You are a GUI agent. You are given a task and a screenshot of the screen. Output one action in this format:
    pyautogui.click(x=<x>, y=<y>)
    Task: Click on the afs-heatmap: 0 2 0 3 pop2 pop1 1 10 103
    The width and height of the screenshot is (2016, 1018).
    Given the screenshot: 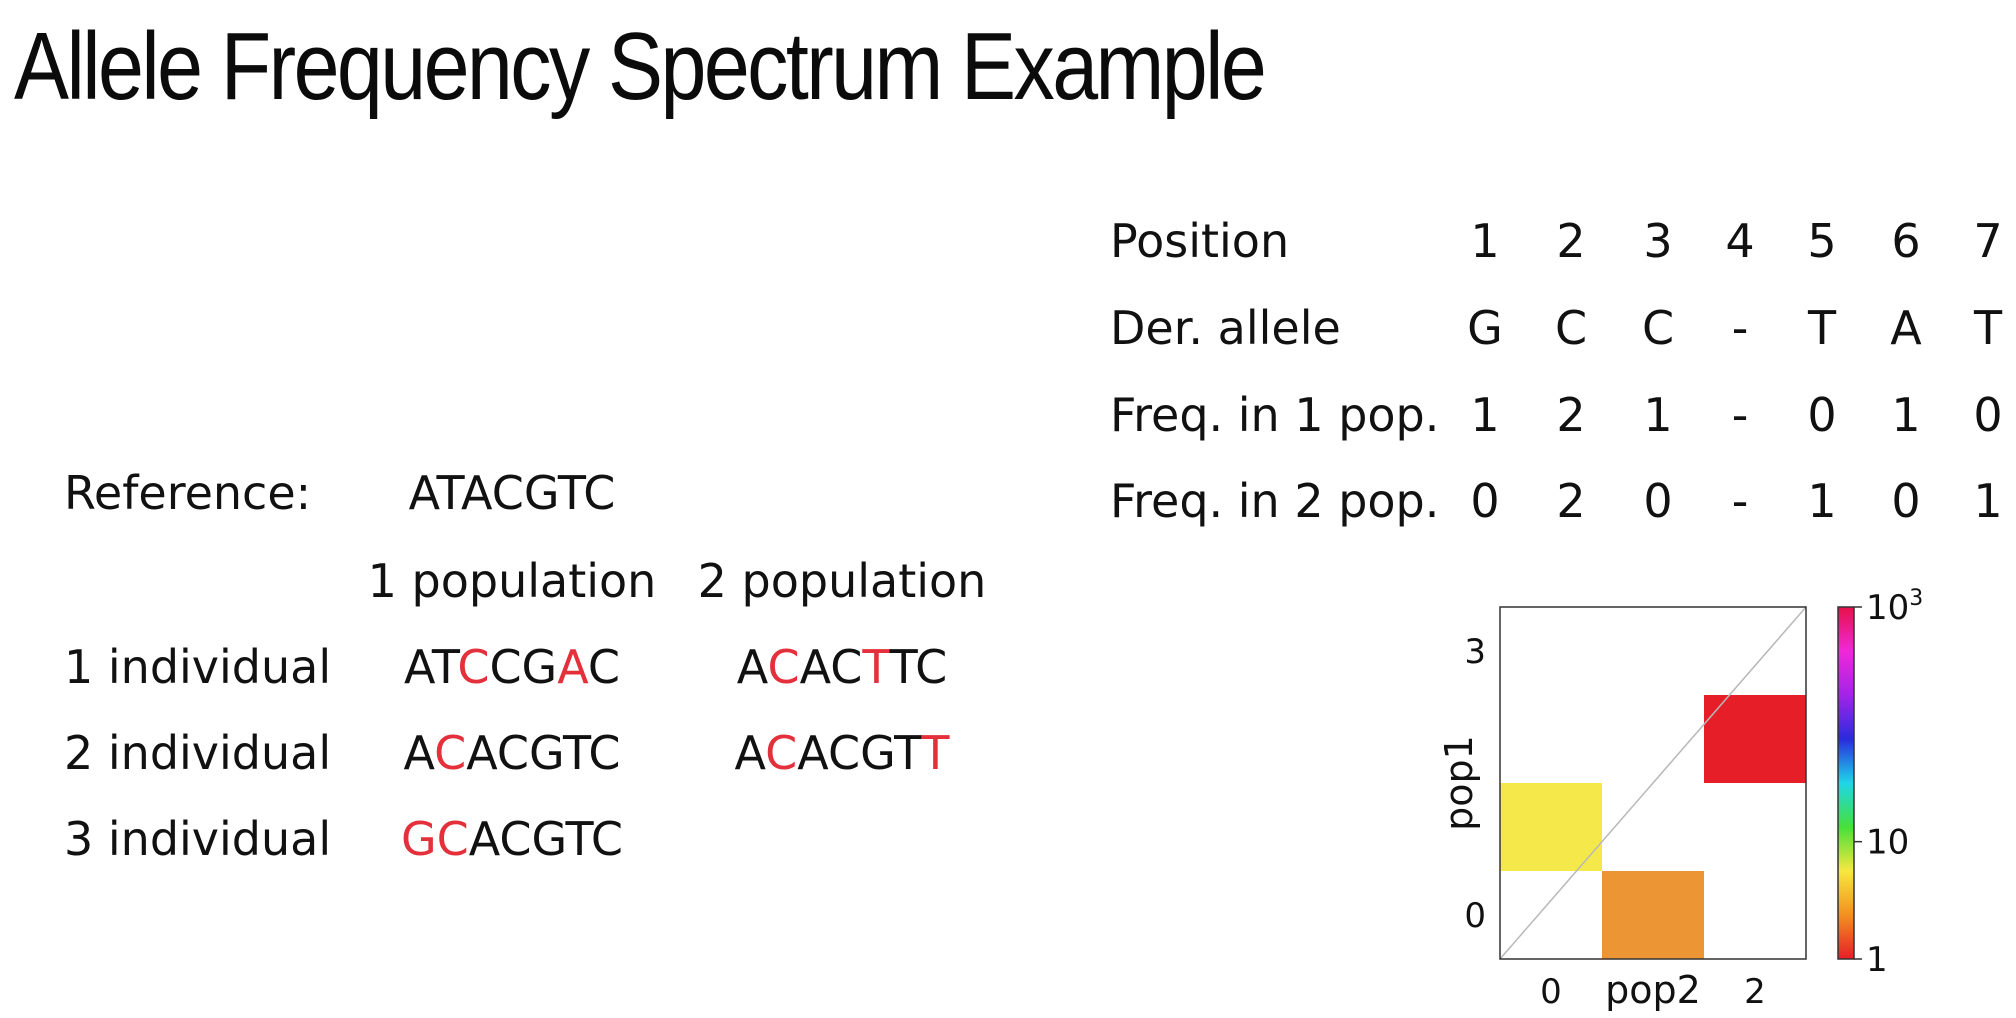 What is the action you would take?
    pyautogui.click(x=1680, y=799)
    